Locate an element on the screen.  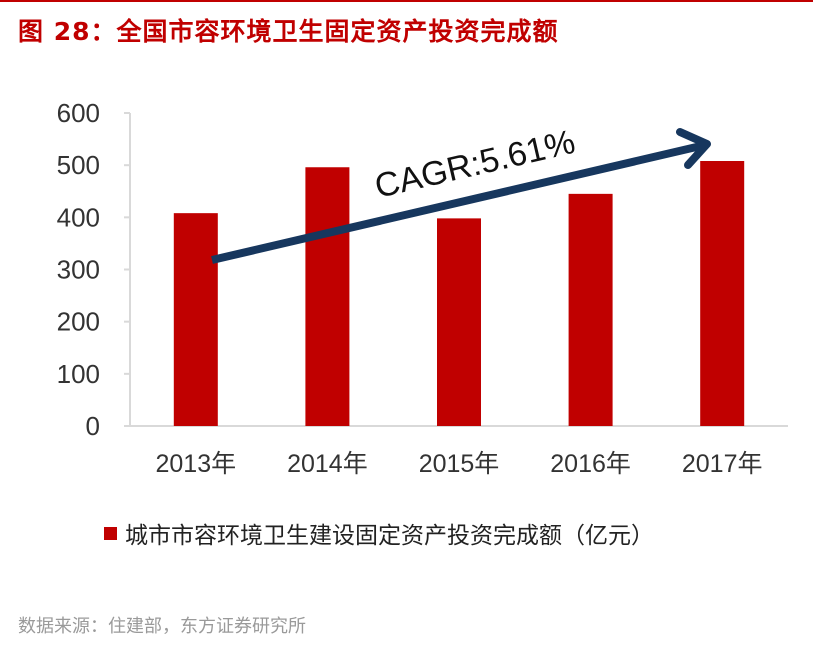
cagr-annotation: CAGR:5.61% is located at coordinates (474, 164).